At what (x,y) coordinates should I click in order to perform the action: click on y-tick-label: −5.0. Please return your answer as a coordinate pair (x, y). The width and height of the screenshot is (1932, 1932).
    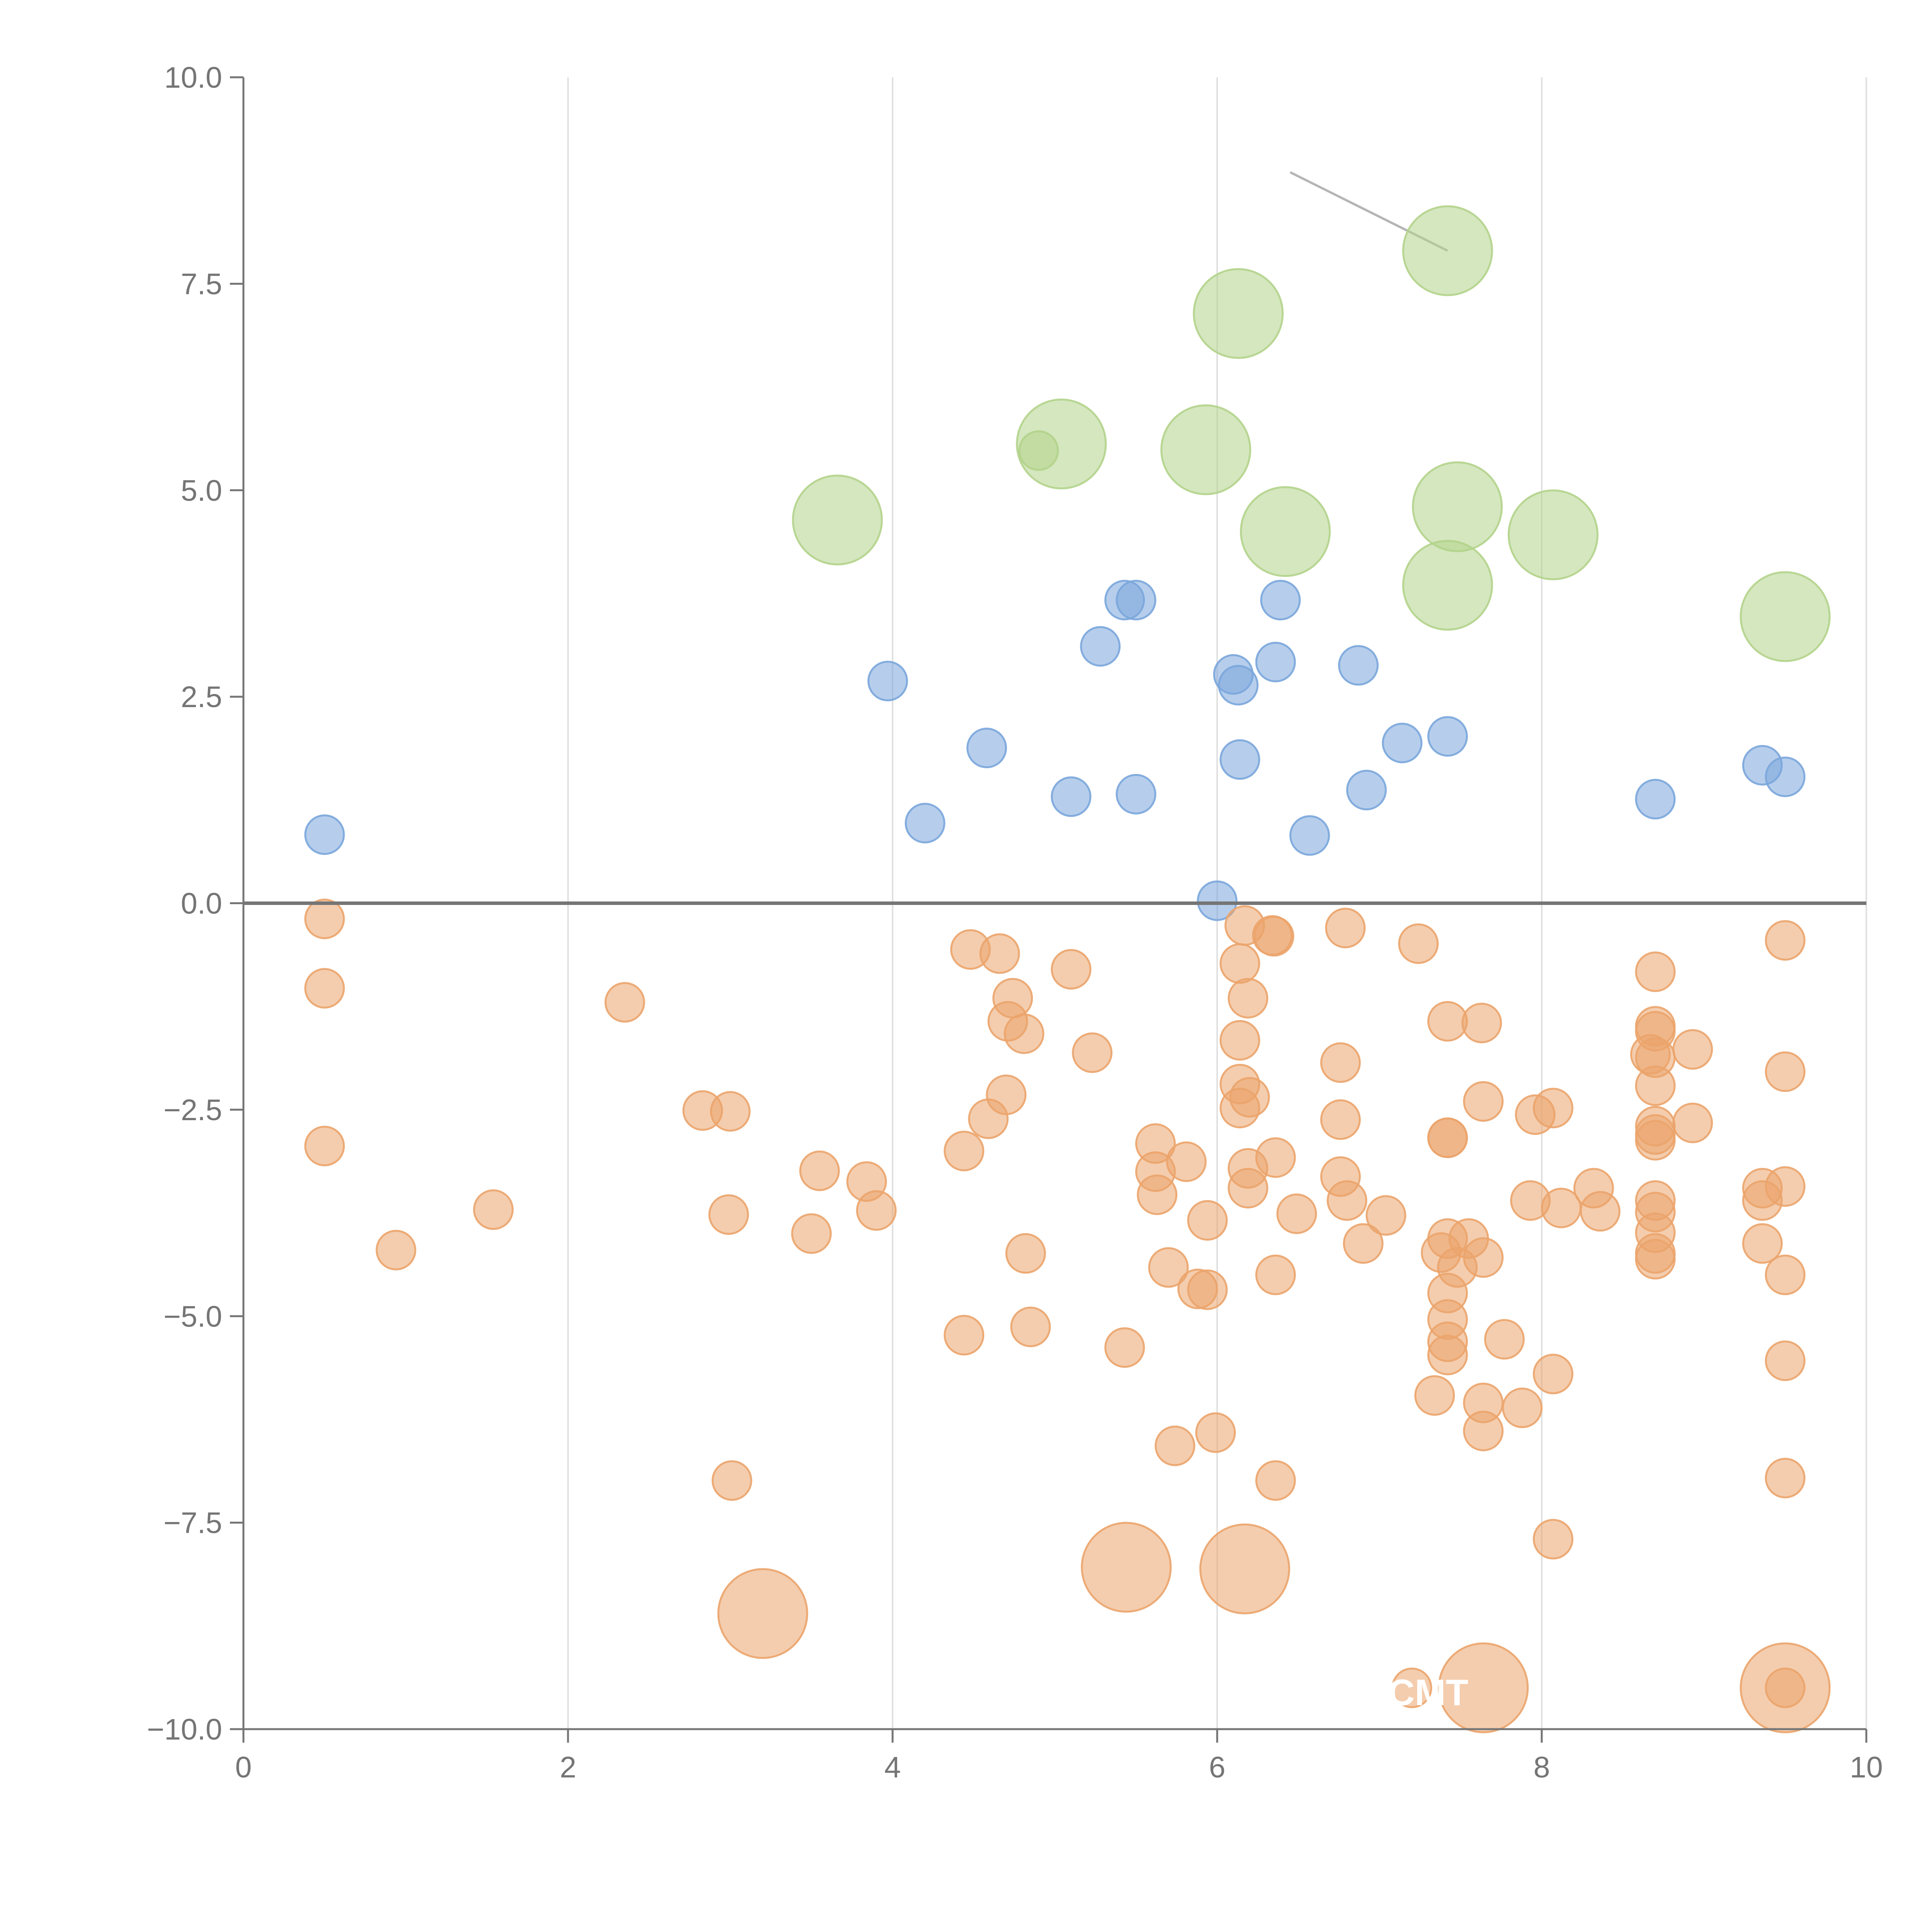
    Looking at the image, I should click on (192, 1317).